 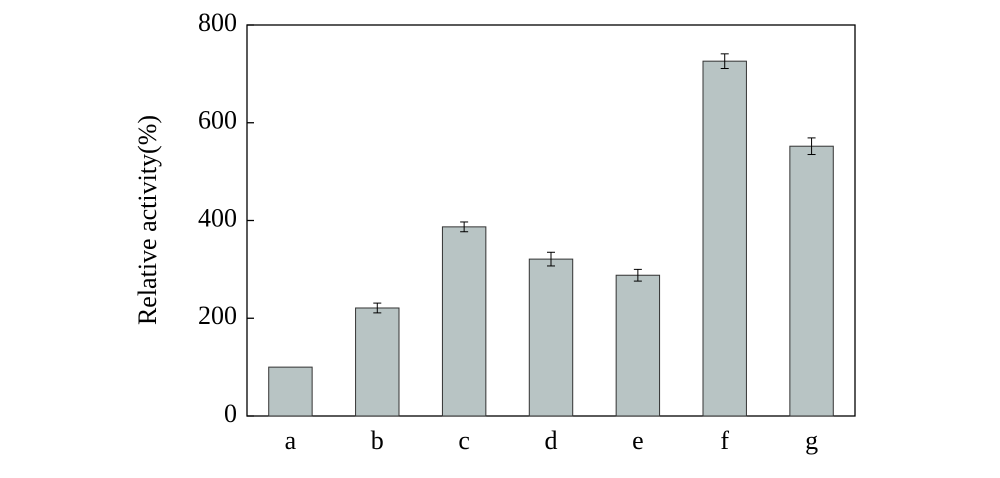 What do you see at coordinates (230, 413) in the screenshot?
I see `y-tick-label: 0` at bounding box center [230, 413].